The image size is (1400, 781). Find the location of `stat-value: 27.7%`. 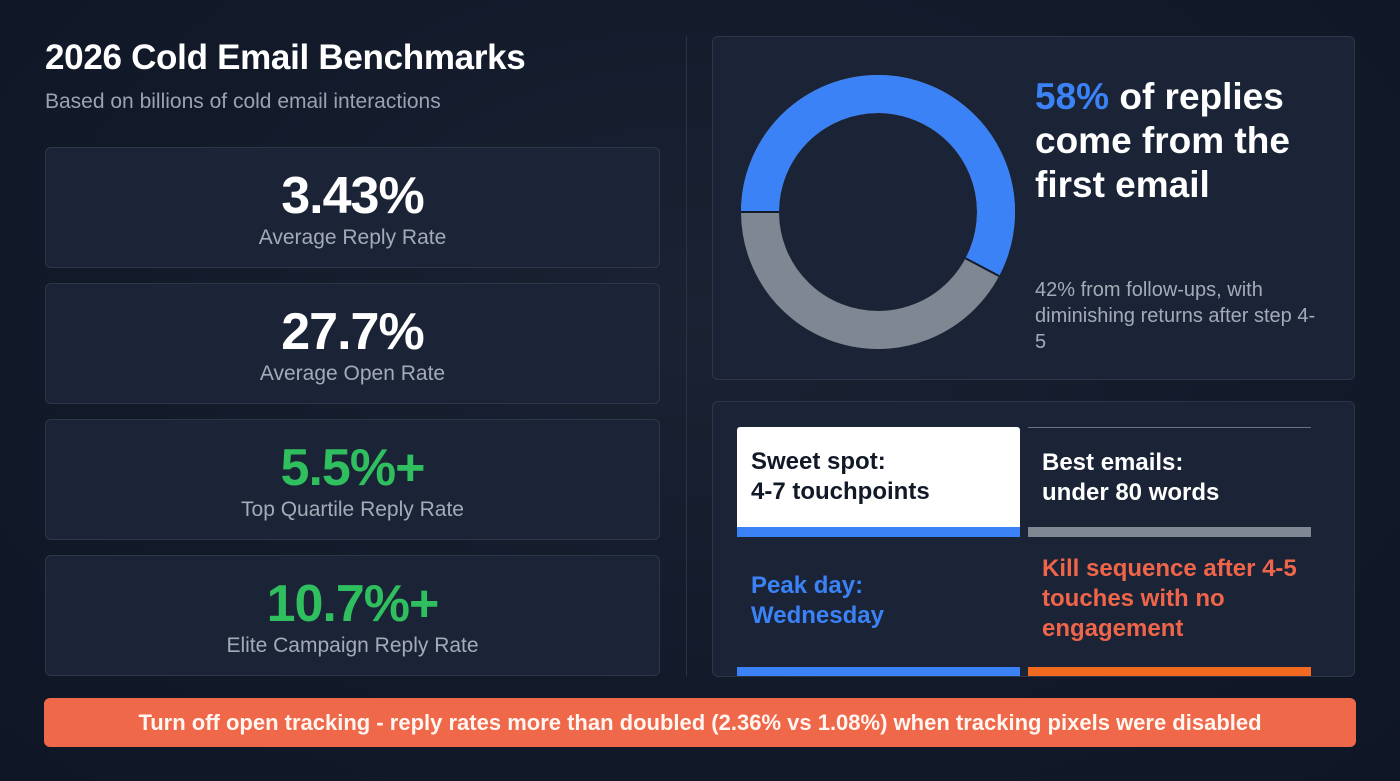

stat-value: 27.7% is located at coordinates (352, 332).